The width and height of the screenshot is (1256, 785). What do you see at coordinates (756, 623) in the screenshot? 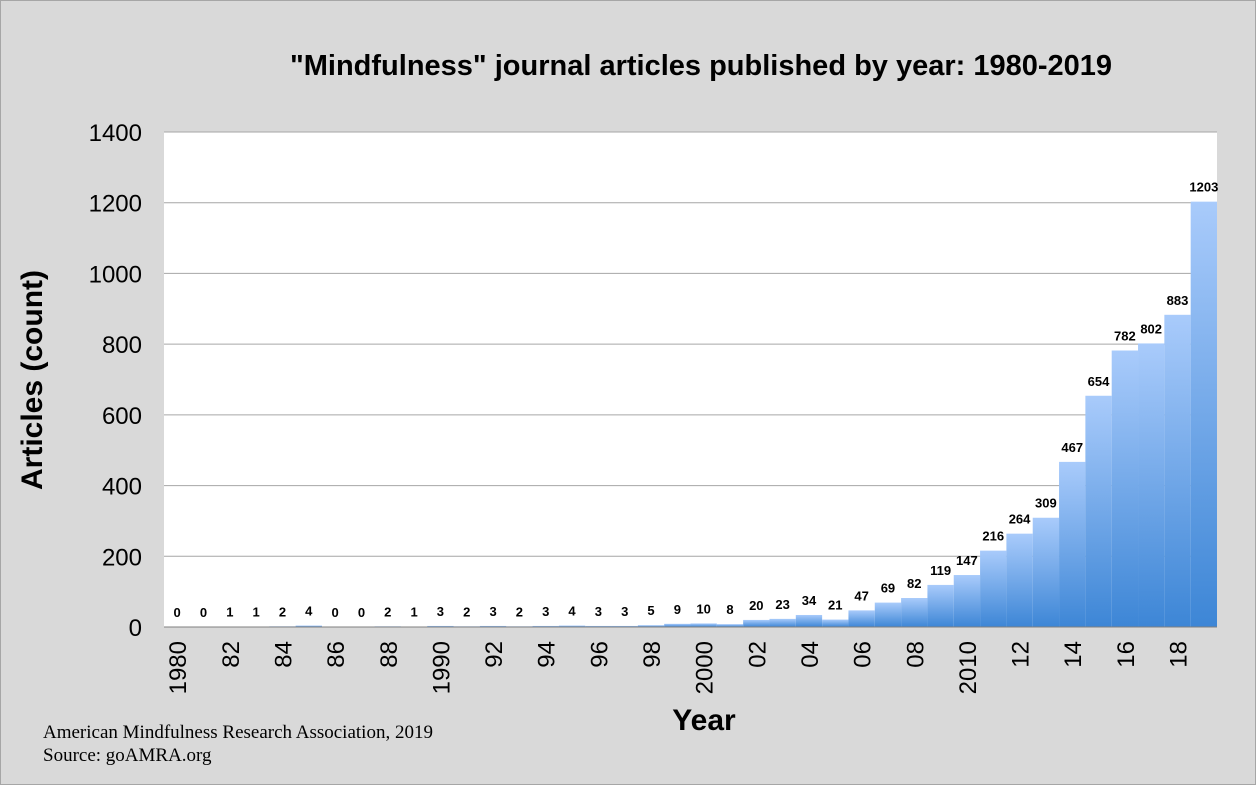
I see `bar-2002` at bounding box center [756, 623].